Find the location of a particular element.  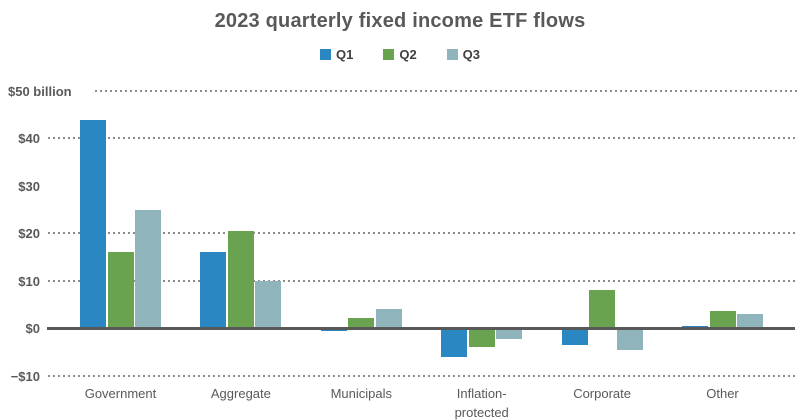

bar-q3-municipals is located at coordinates (388, 318).